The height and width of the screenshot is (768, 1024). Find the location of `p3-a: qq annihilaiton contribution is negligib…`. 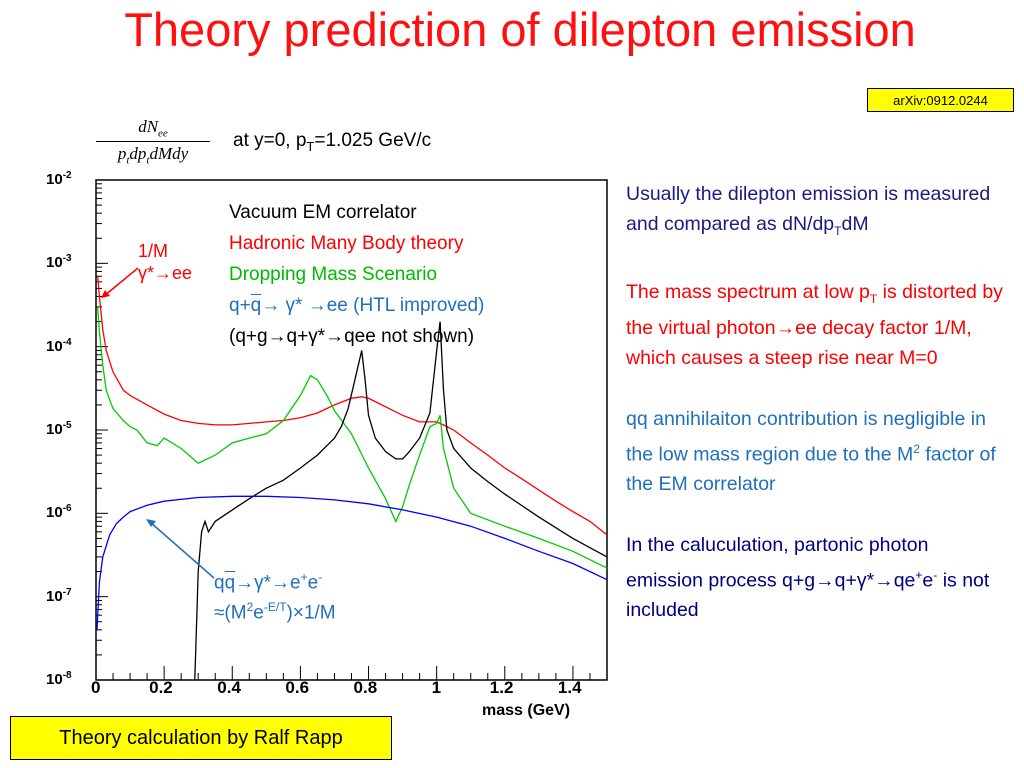

p3-a: qq annihilaiton contribution is negligib… is located at coordinates (806, 437).